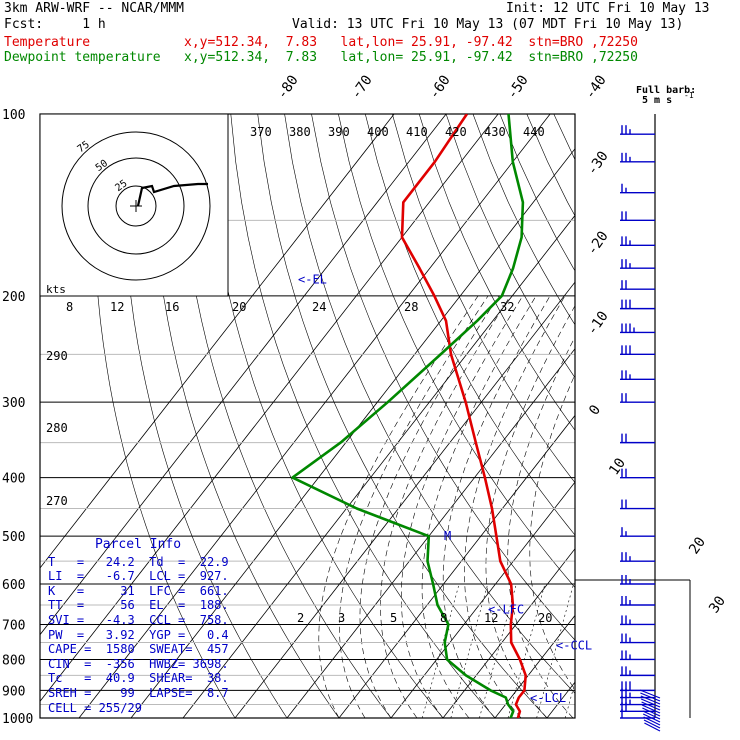 Image resolution: width=740 pixels, height=740 pixels. Describe the element at coordinates (138, 678) in the screenshot. I see `parcel-row: Tc = 40.9 SHEAR= 38.` at that location.